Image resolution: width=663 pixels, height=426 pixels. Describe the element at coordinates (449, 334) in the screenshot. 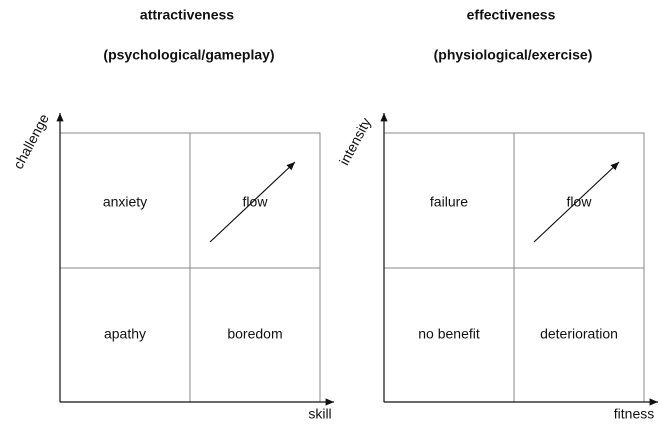

I see `quadrant-label: no benefit` at that location.